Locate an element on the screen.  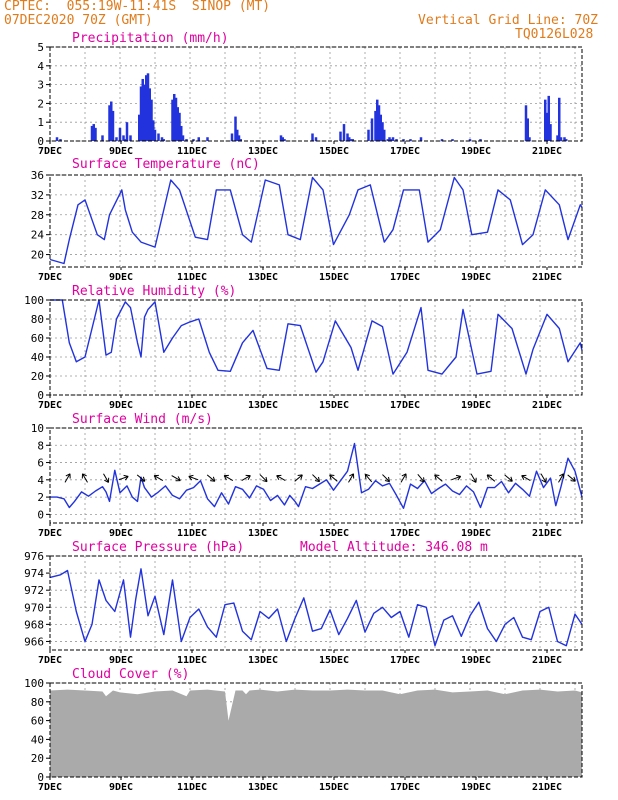
precip-frame is located at coordinates (316, 94).